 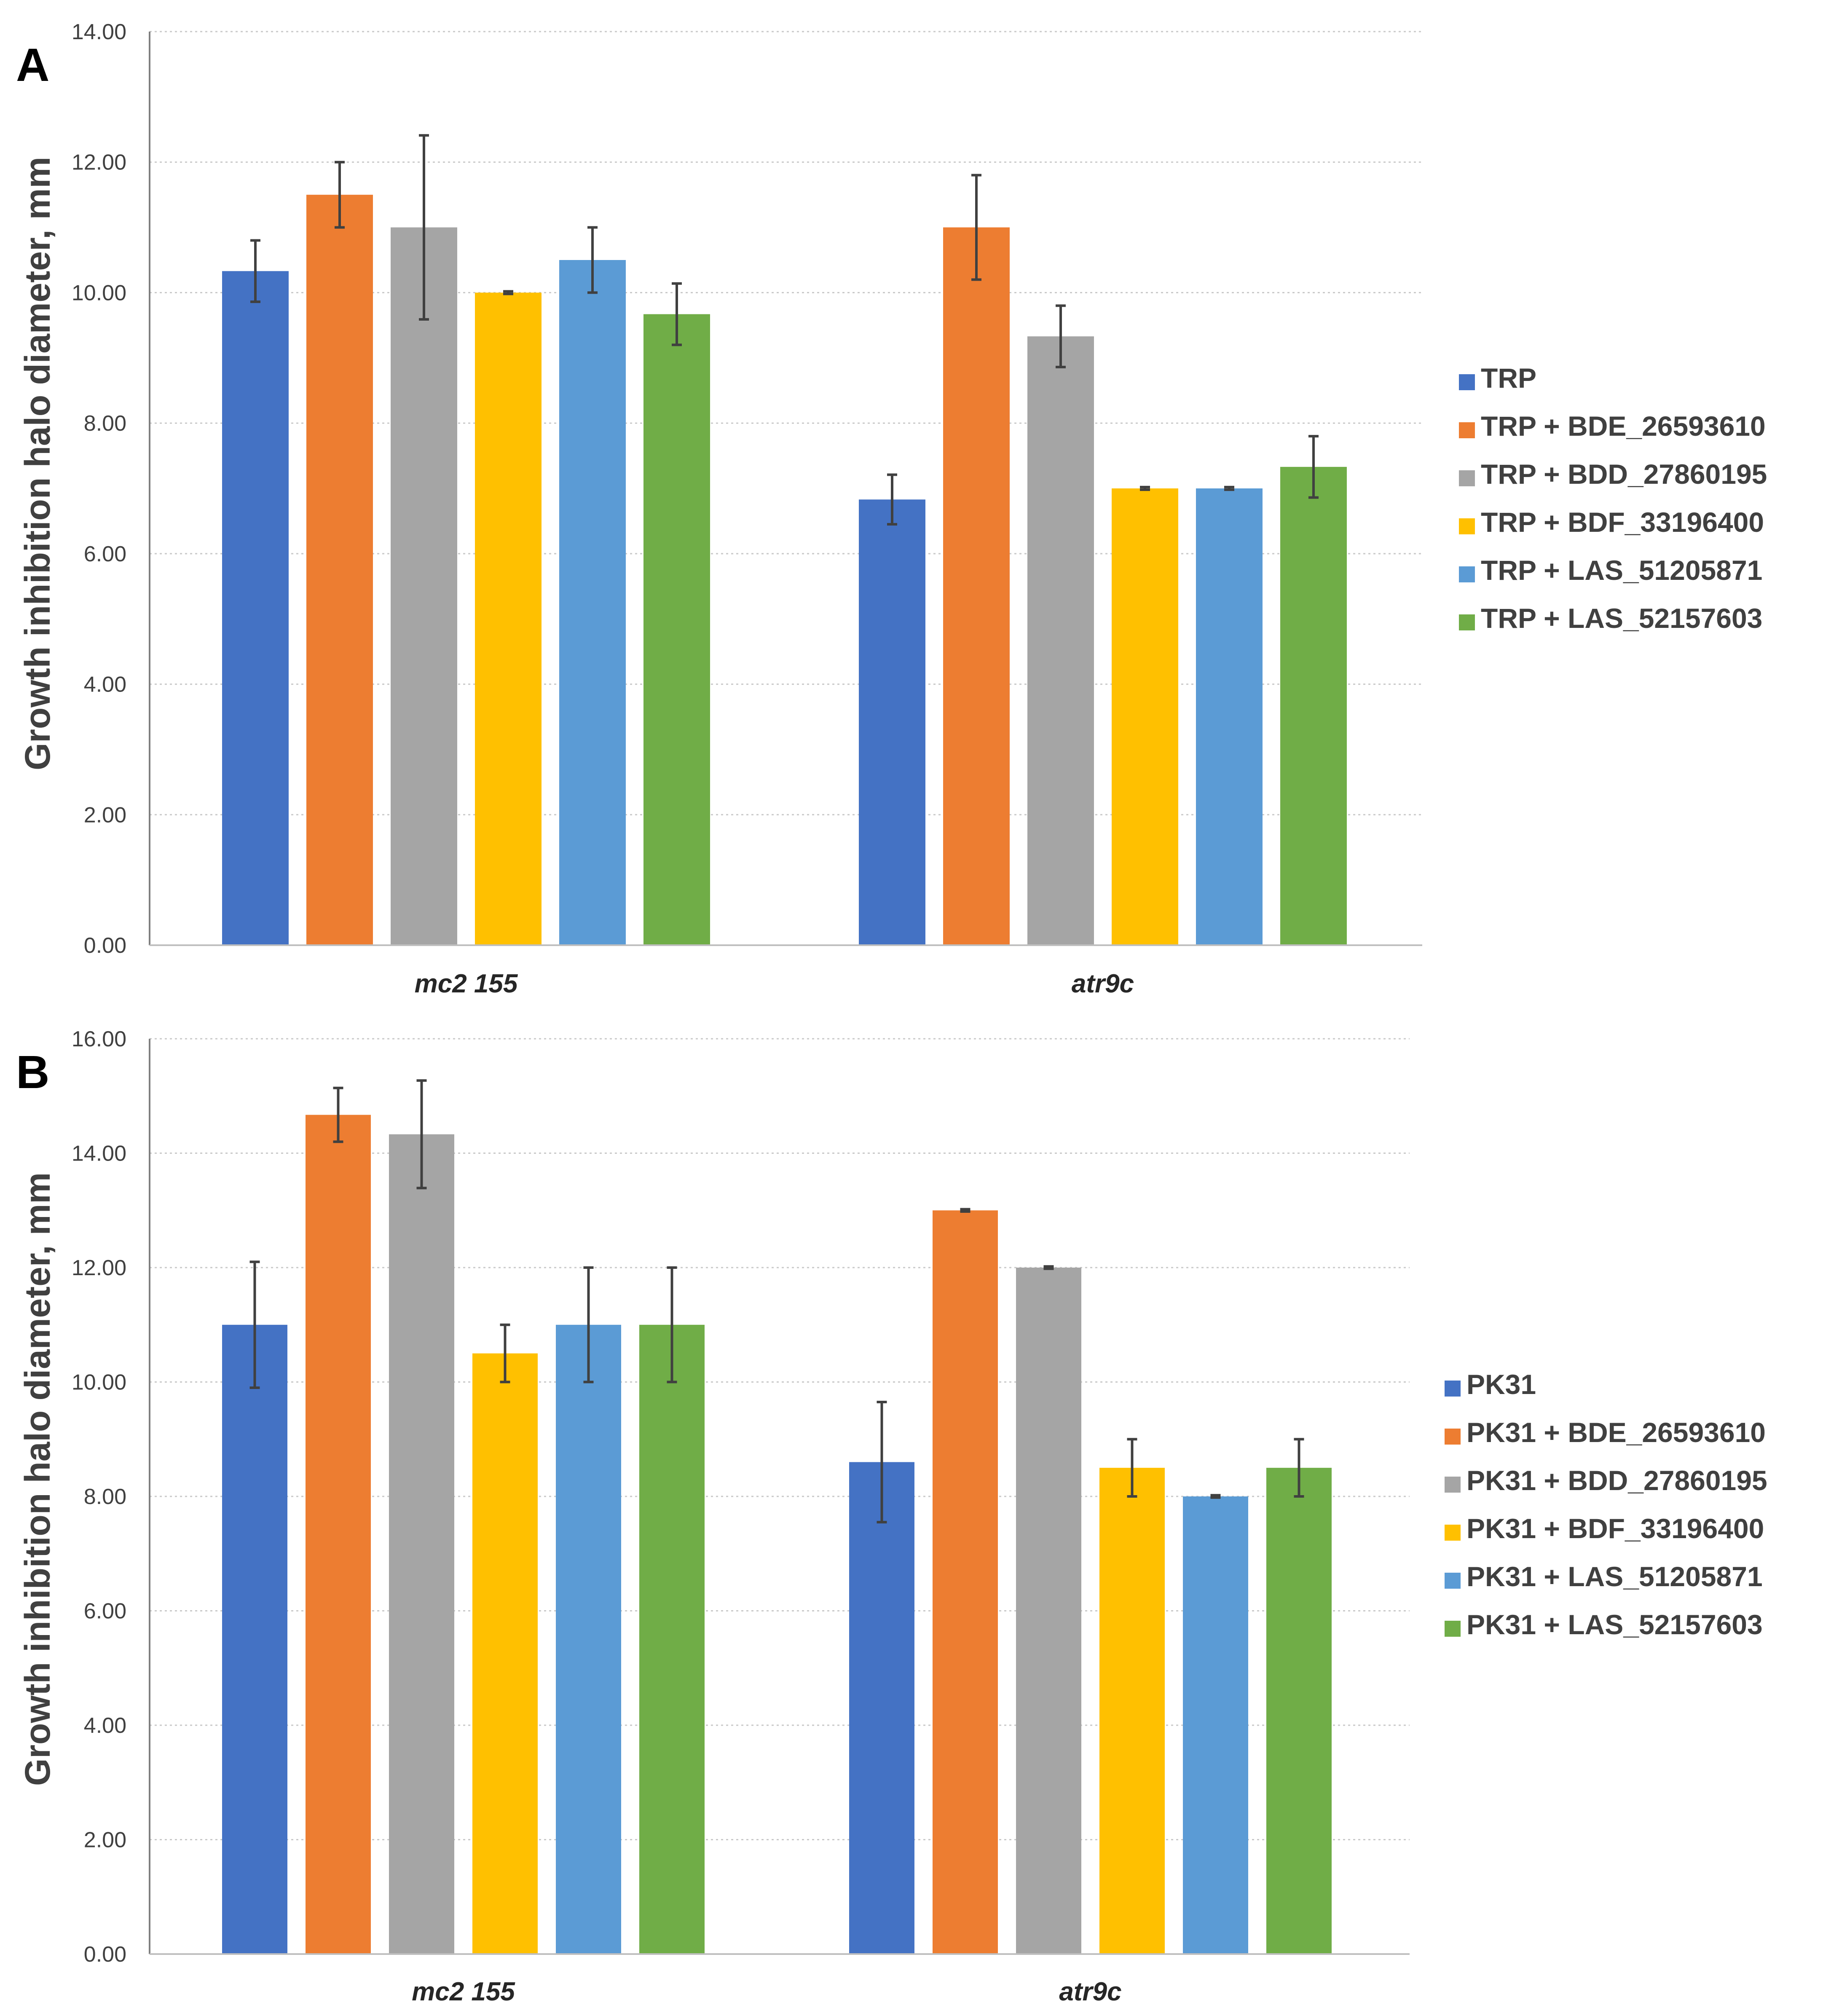 What do you see at coordinates (105, 1840) in the screenshot?
I see `panel-b-y-tick-label: 2.00` at bounding box center [105, 1840].